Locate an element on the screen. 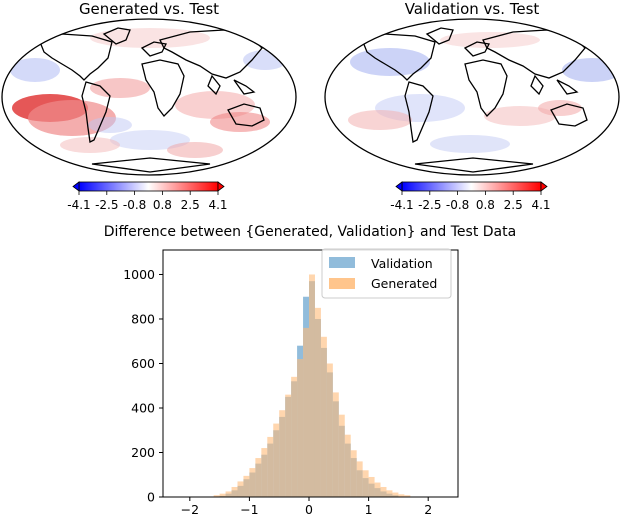  legend-label-generated: Generated is located at coordinates (404, 283).